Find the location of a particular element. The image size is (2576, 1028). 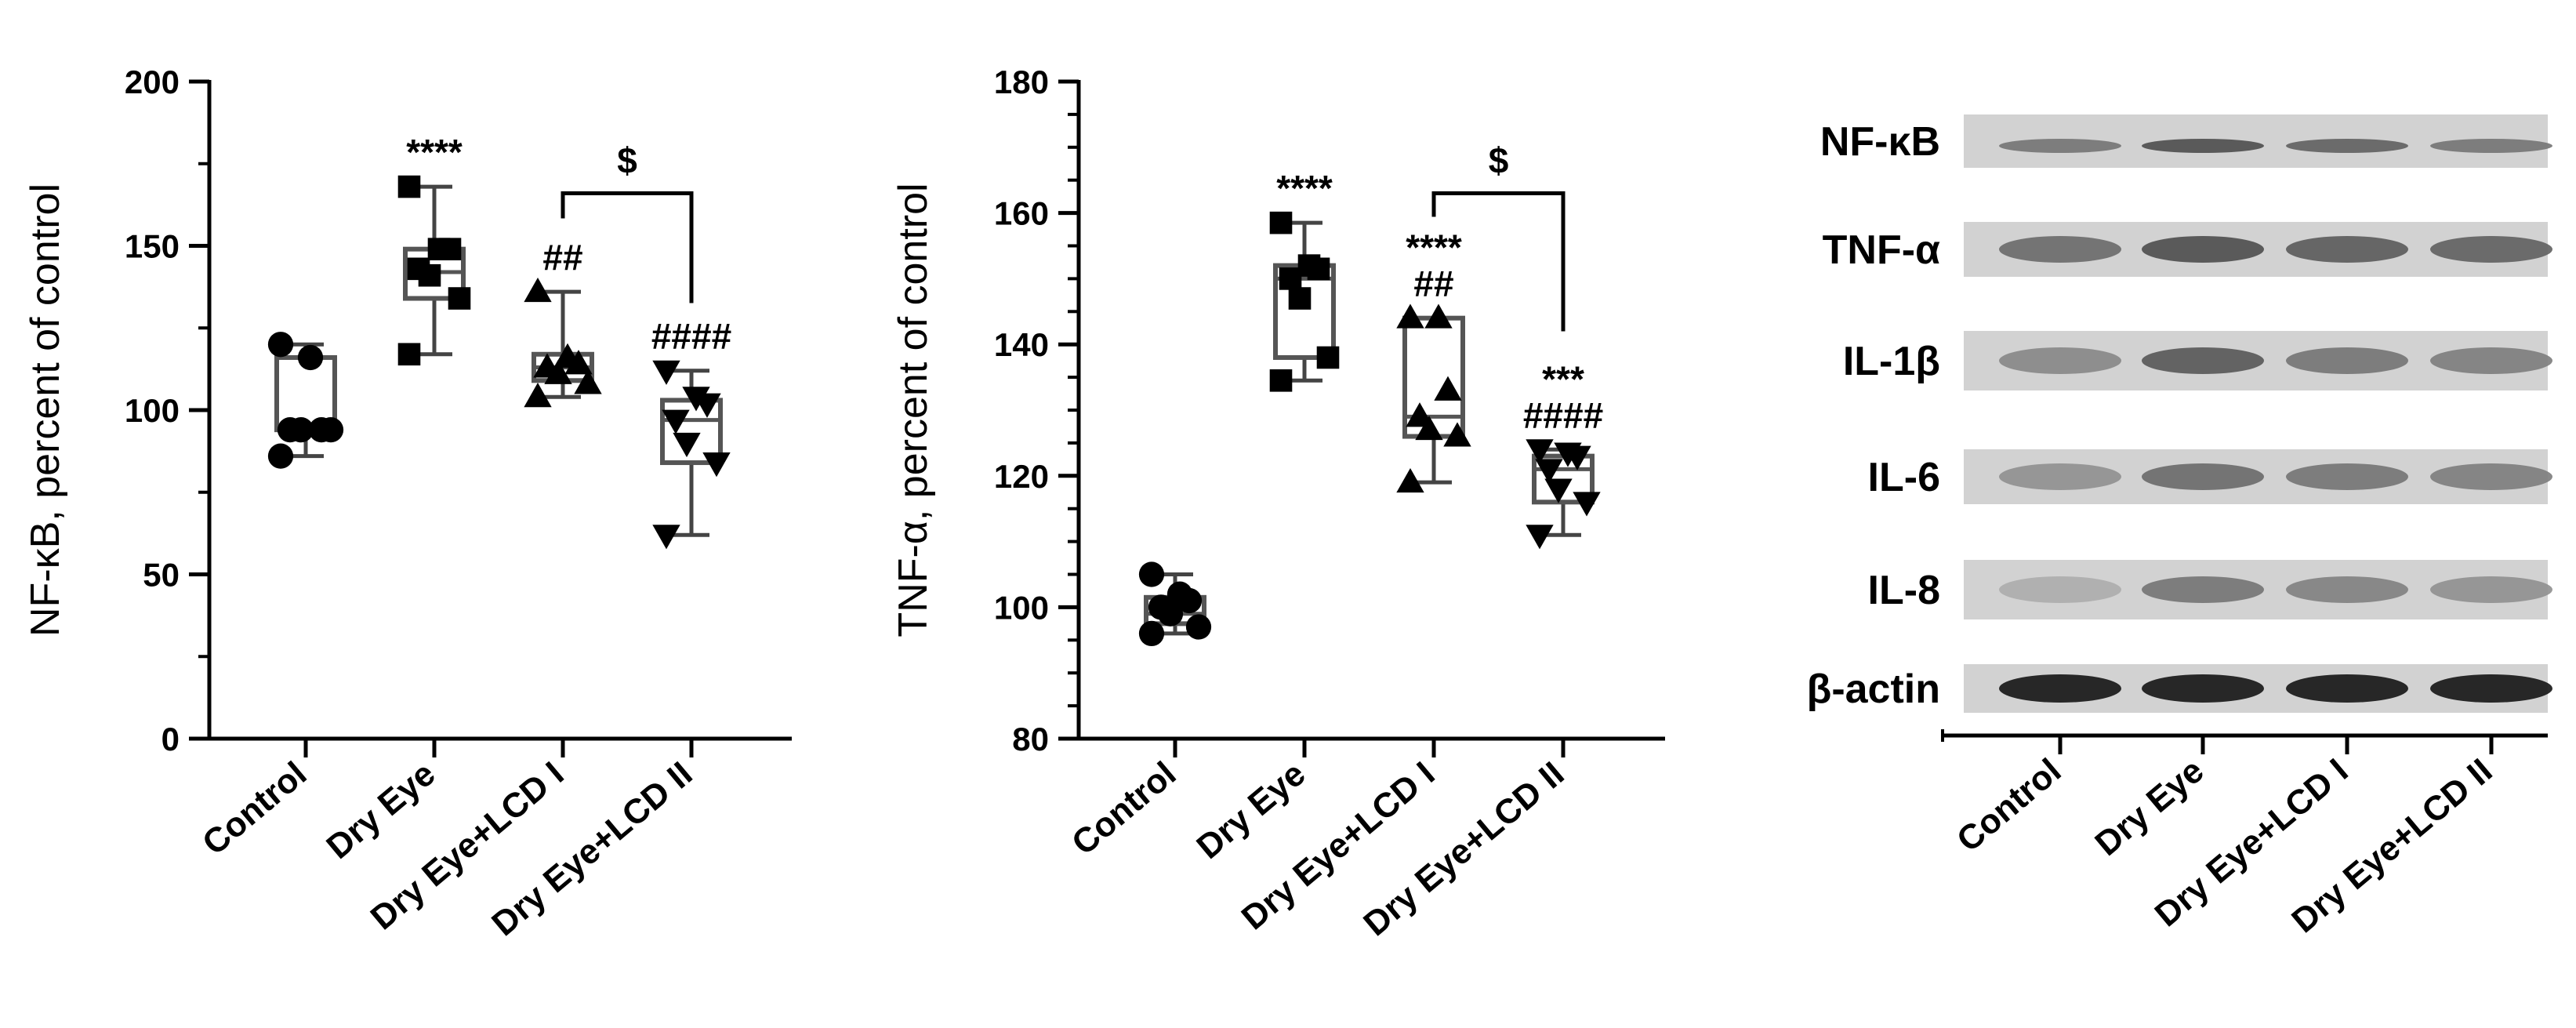

y-tick-label: 160 is located at coordinates (1022, 213).